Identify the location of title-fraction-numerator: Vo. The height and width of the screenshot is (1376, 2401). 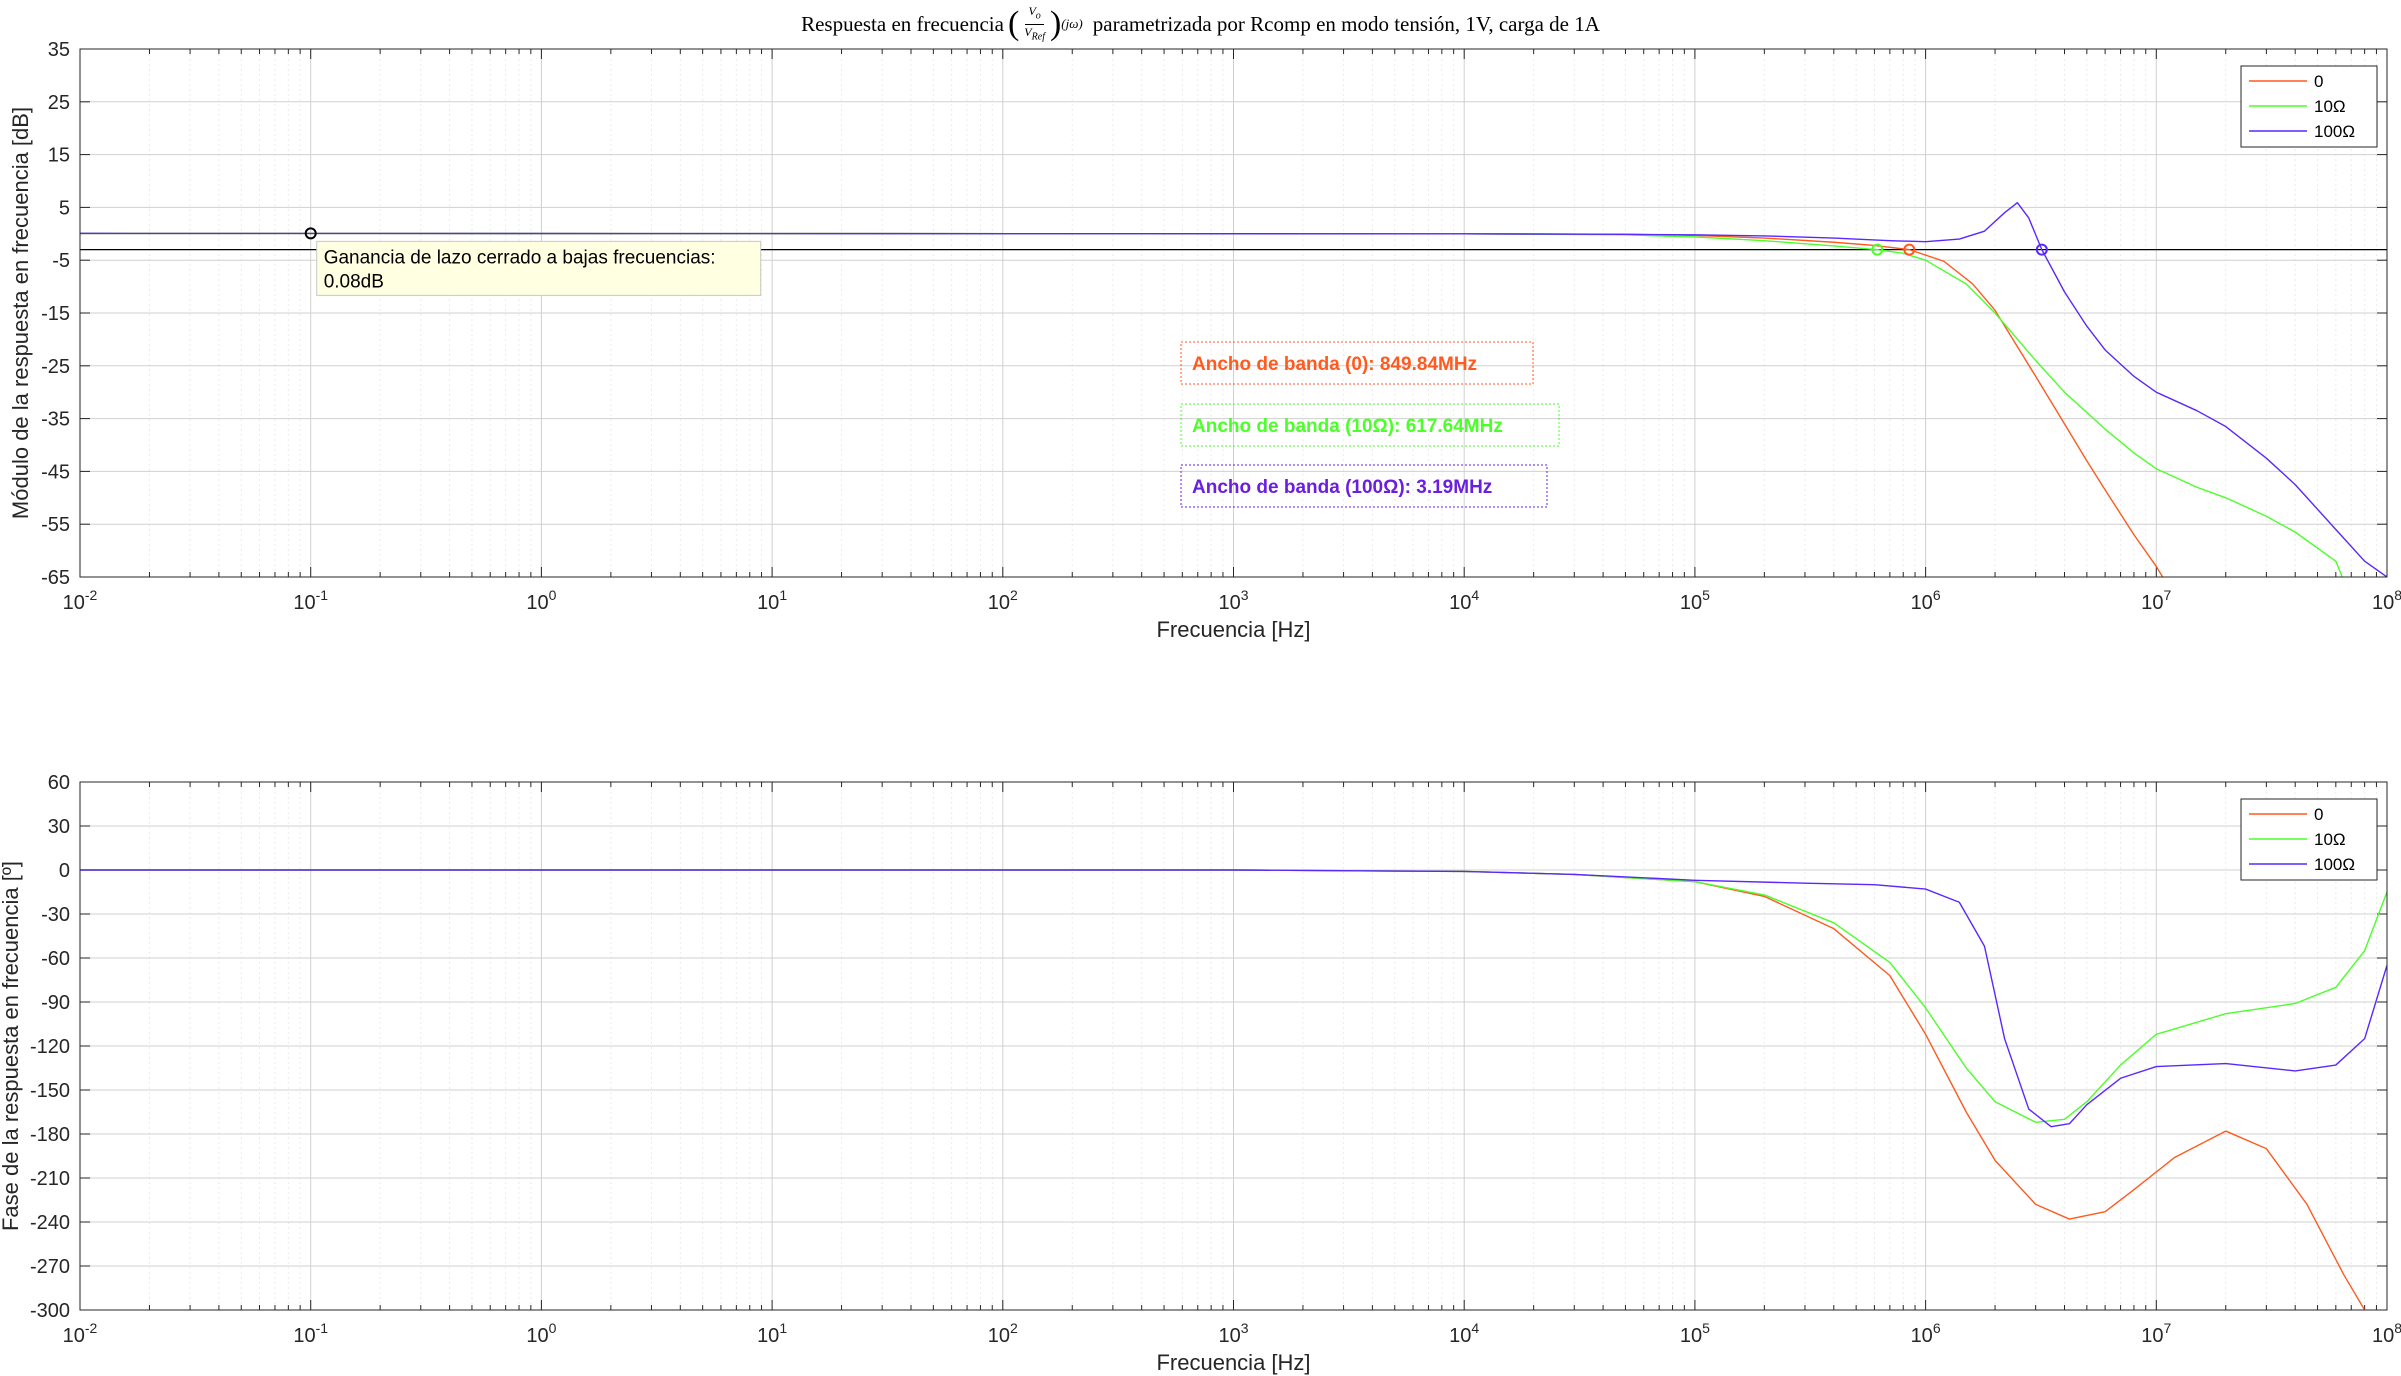
(1034, 14).